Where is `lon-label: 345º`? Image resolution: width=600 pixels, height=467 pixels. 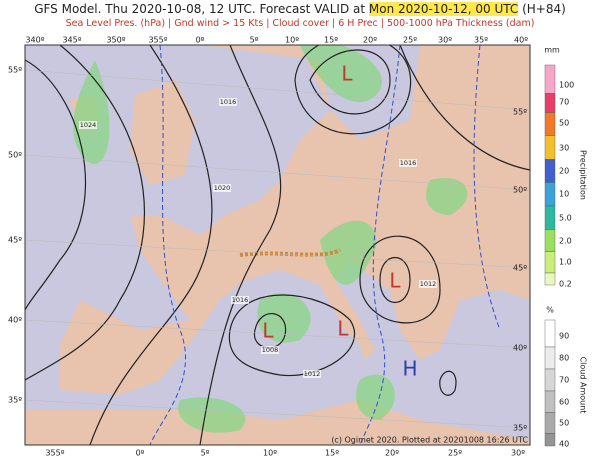 lon-label: 345º is located at coordinates (71, 40).